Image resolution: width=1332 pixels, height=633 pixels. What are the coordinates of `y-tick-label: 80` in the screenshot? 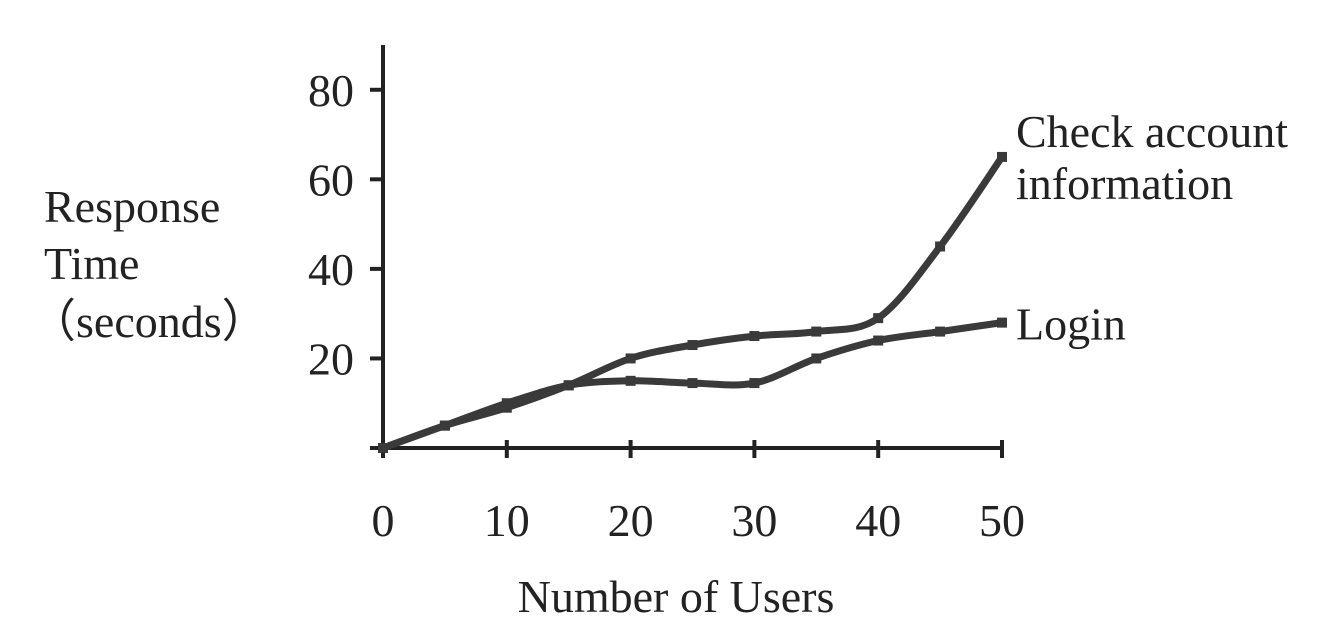 It's located at (331, 90).